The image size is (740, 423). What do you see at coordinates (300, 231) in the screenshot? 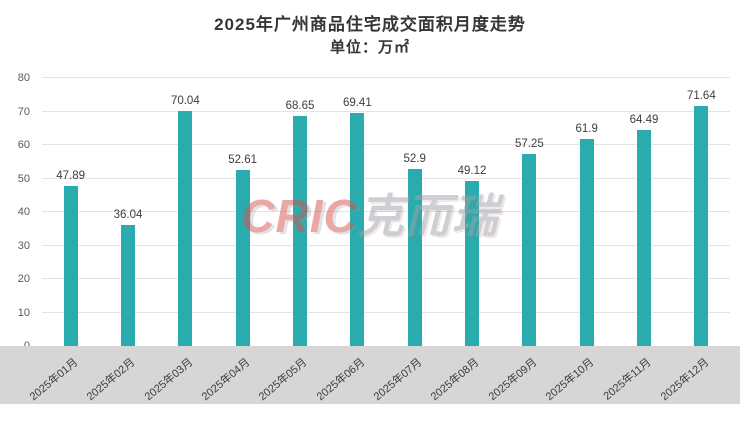
I see `bar-2025年05月` at bounding box center [300, 231].